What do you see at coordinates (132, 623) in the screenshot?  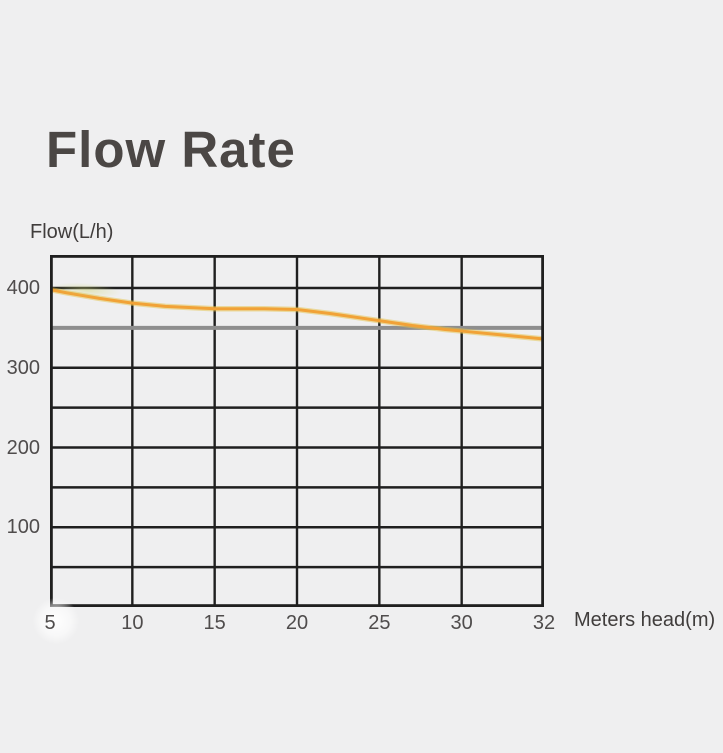 I see `x-tick-label: 10` at bounding box center [132, 623].